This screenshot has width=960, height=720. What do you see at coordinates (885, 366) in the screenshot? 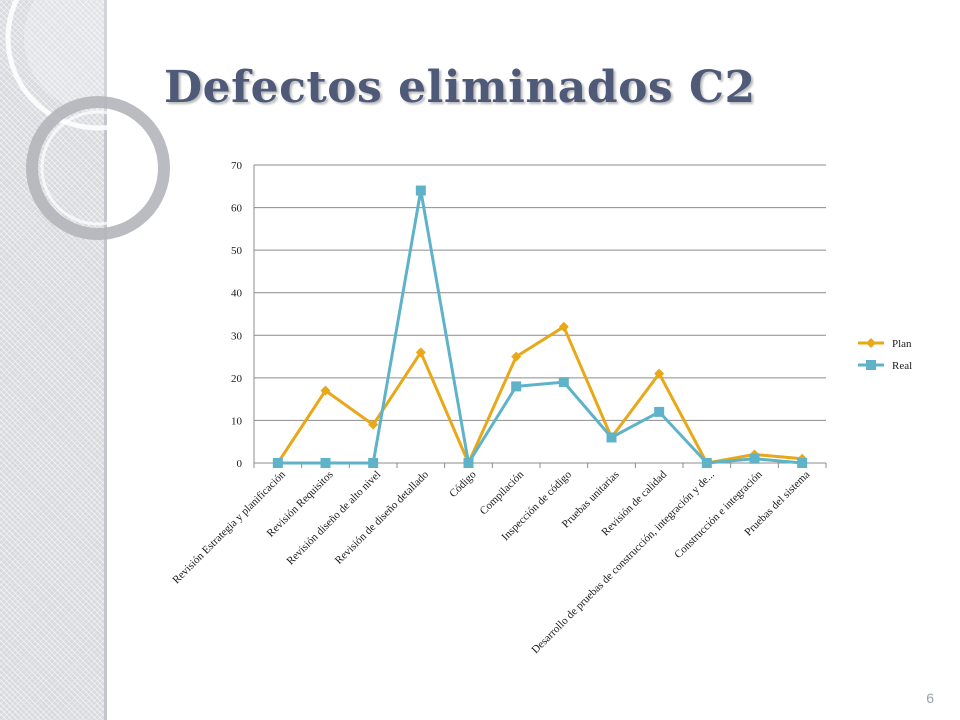
I see `legend-entry-real: Real` at bounding box center [885, 366].